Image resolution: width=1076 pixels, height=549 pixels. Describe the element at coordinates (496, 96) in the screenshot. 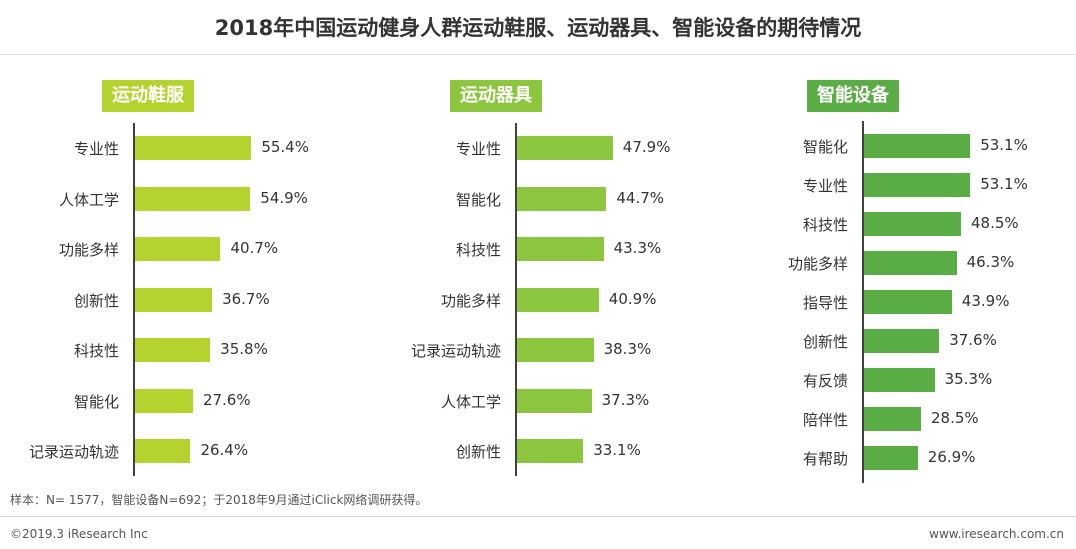

I see `chart-title: 运动器具` at that location.